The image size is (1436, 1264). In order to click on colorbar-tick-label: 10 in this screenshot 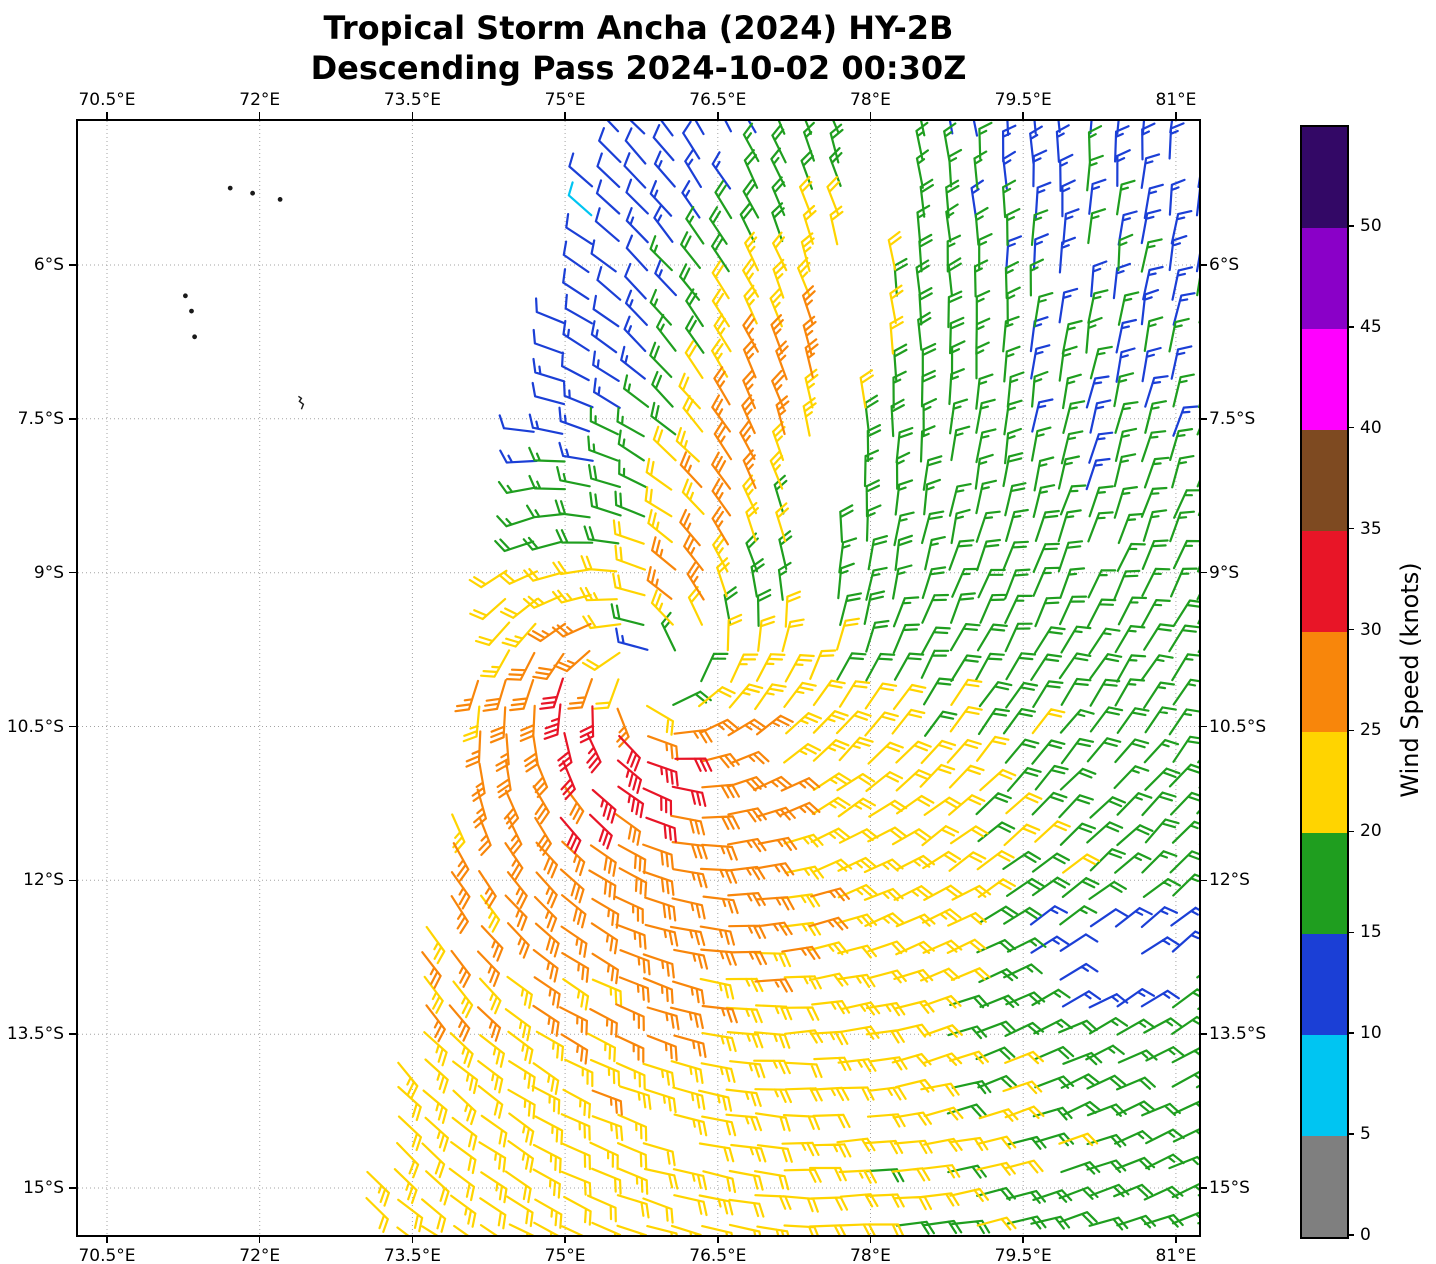, I will do `click(1371, 1033)`.